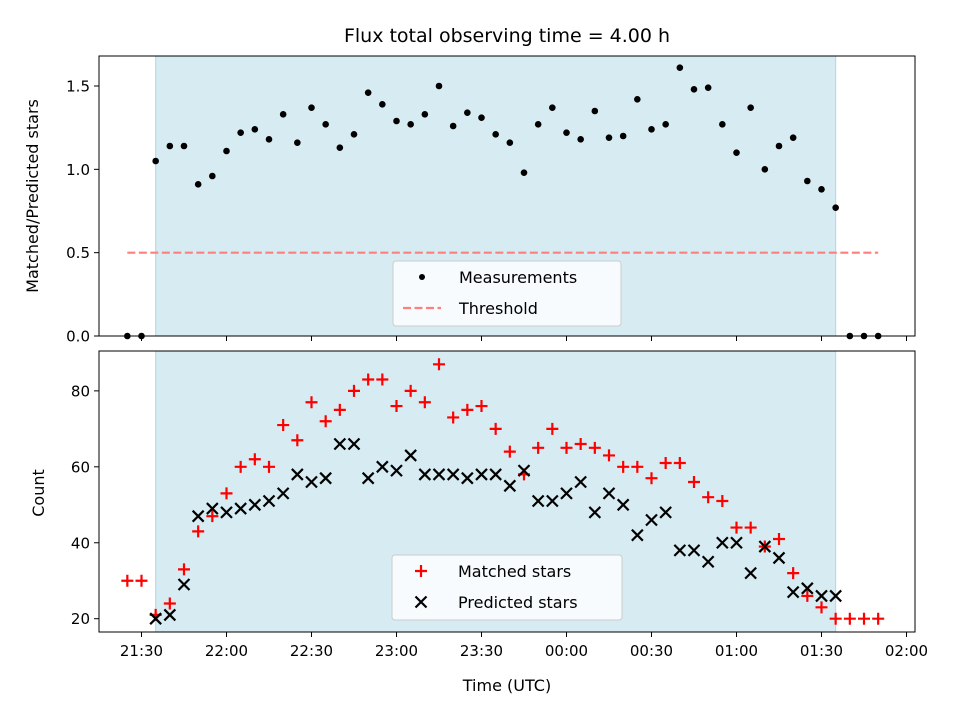 The width and height of the screenshot is (960, 720). What do you see at coordinates (507, 36) in the screenshot?
I see `chart-title: Flux total observing time = 4.00 h` at bounding box center [507, 36].